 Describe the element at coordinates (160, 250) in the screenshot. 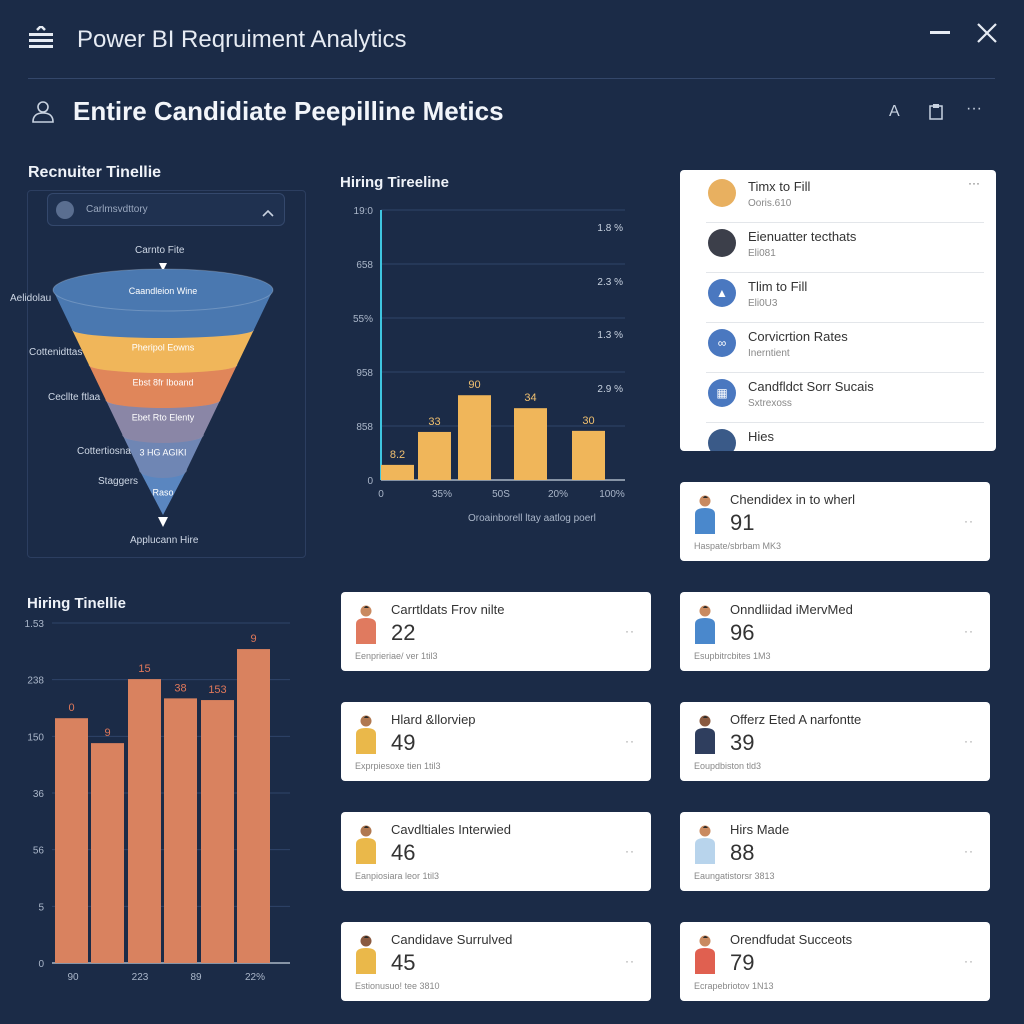

I see `funnel-top-label: Carnto Fite` at that location.